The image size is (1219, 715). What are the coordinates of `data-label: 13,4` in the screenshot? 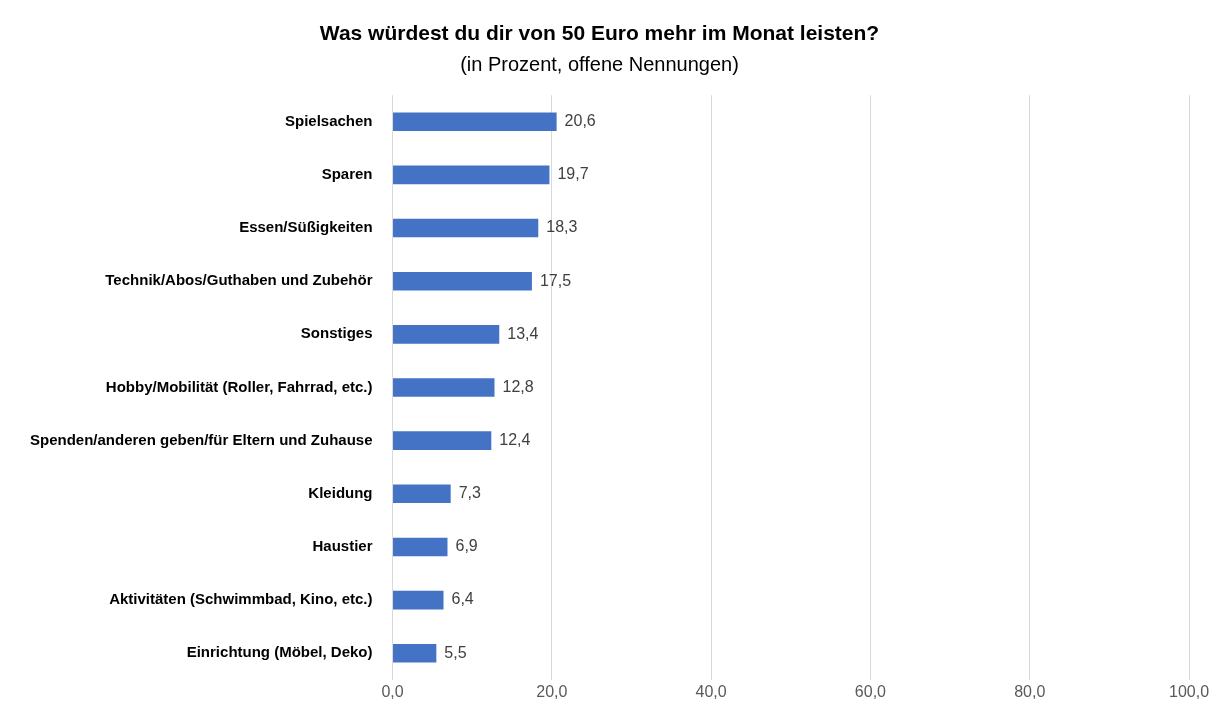 It's located at (523, 333).